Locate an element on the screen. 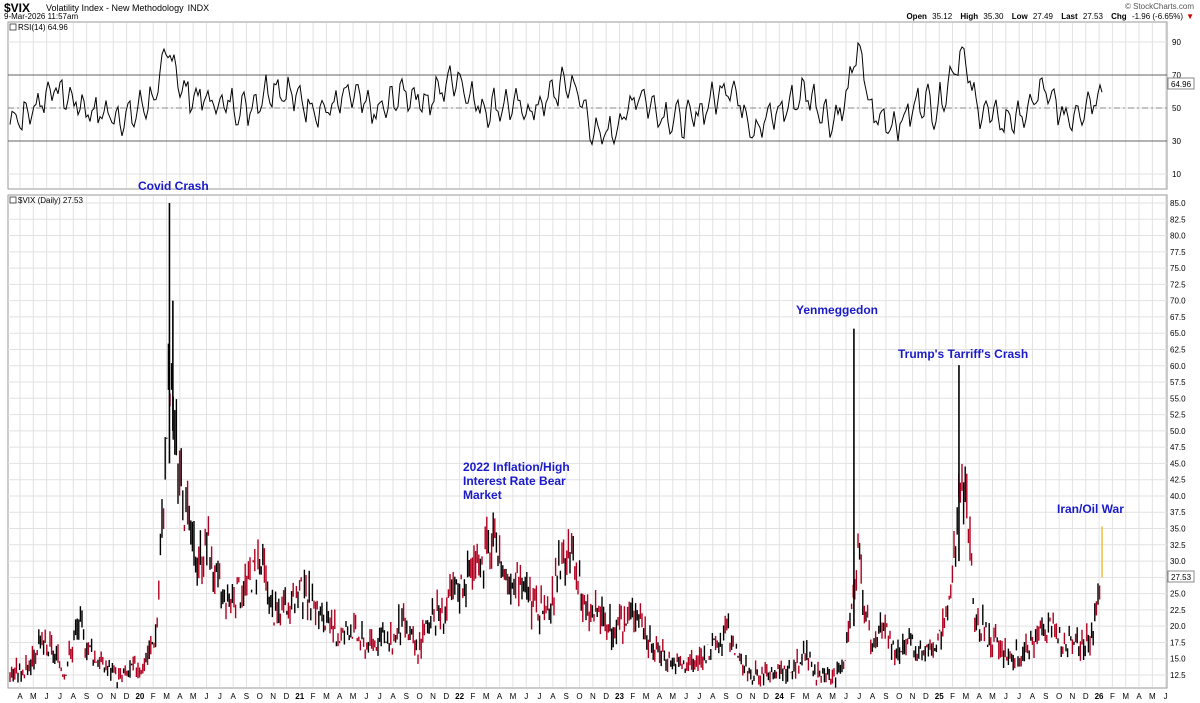  price-y-tick: 35.0 is located at coordinates (1178, 529).